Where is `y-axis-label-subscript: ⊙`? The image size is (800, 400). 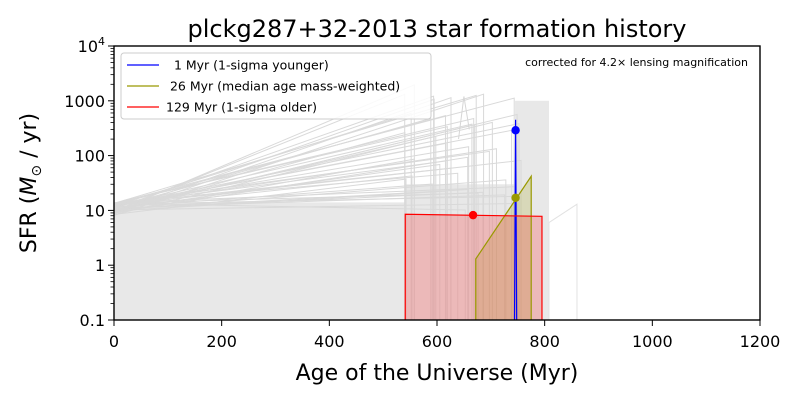
y-axis-label-subscript: ⊙ is located at coordinates (37, 171).